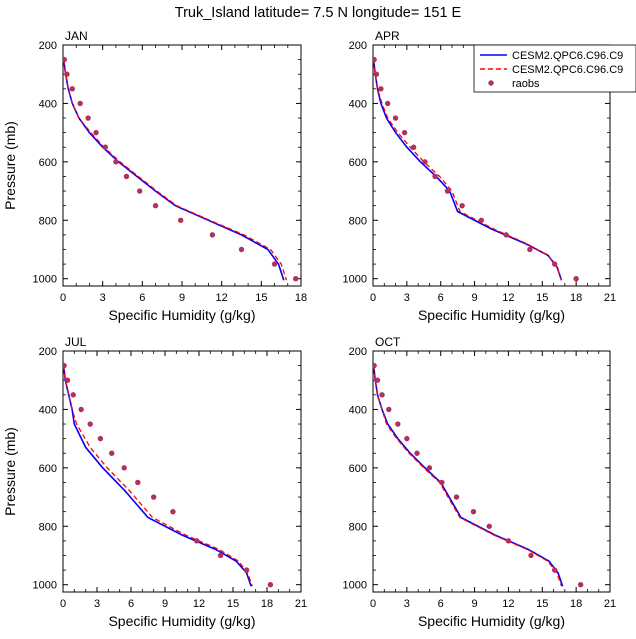 The height and width of the screenshot is (639, 636). Describe the element at coordinates (76, 36) in the screenshot. I see `panel-label: JAN` at that location.